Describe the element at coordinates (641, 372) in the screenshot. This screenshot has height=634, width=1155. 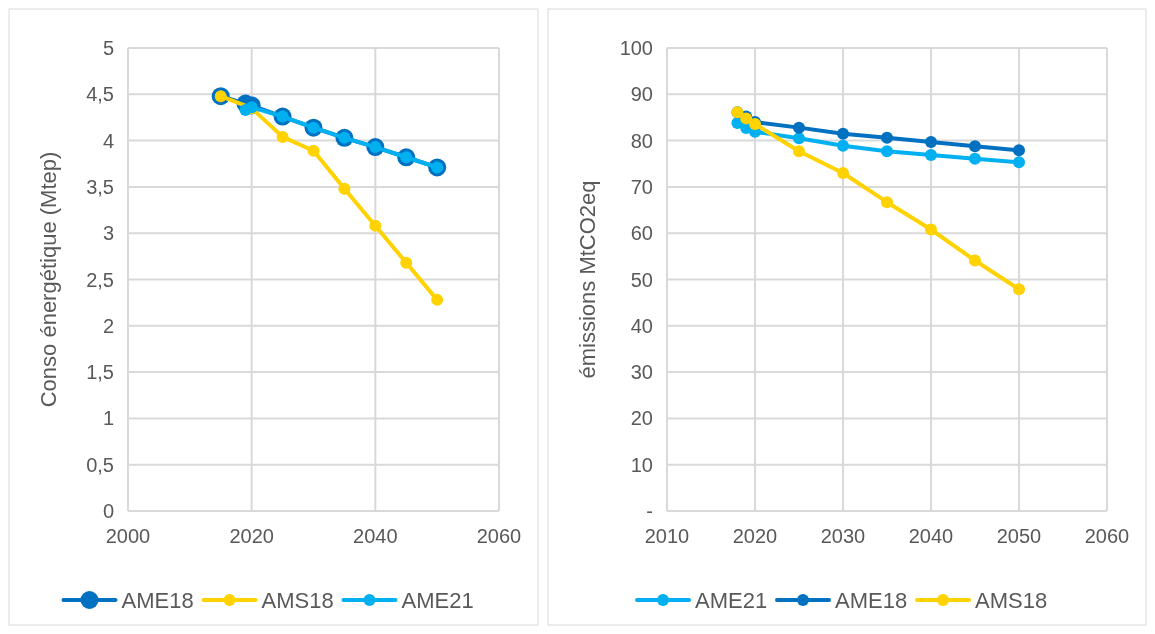
I see `y-tick-label: 30` at that location.